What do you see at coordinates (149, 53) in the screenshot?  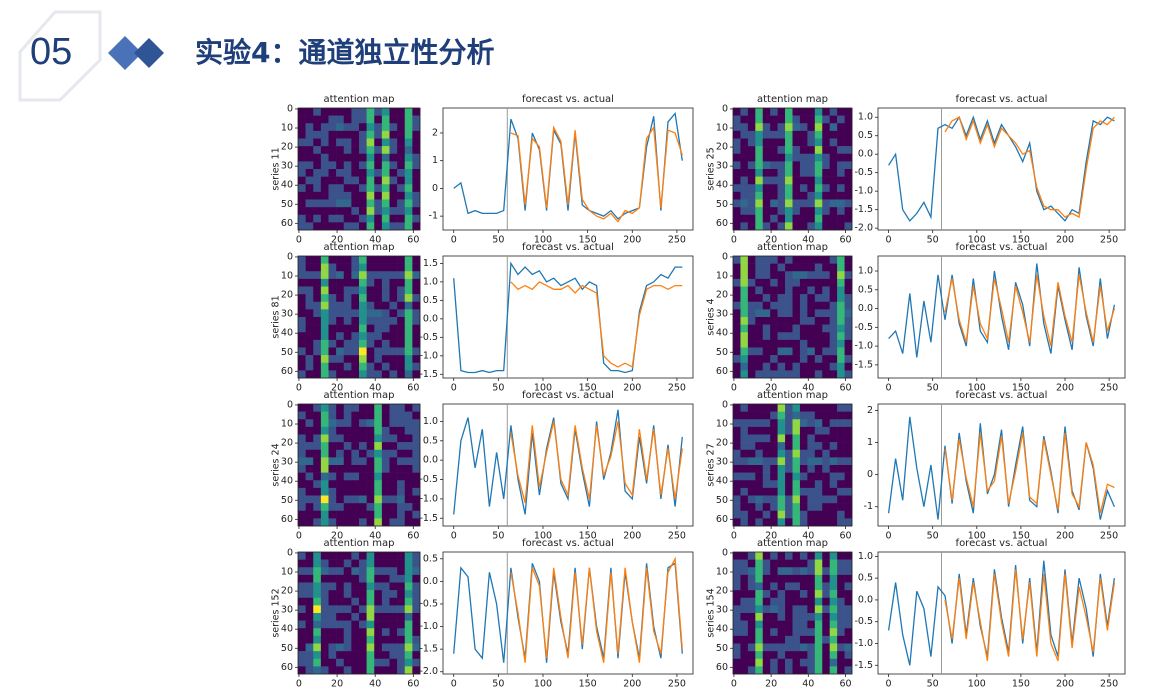 I see `diamond` at bounding box center [149, 53].